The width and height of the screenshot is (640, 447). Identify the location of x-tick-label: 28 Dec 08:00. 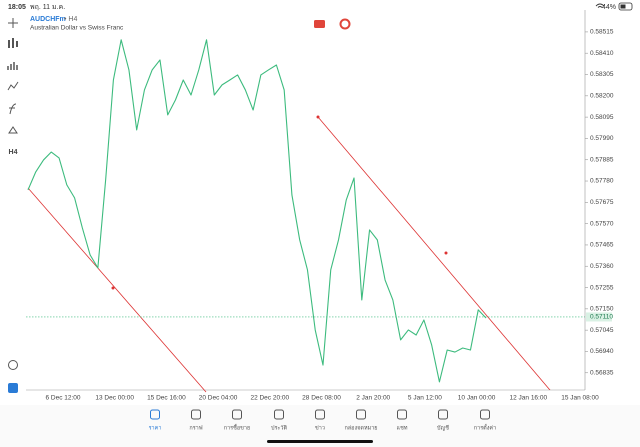
(321, 398).